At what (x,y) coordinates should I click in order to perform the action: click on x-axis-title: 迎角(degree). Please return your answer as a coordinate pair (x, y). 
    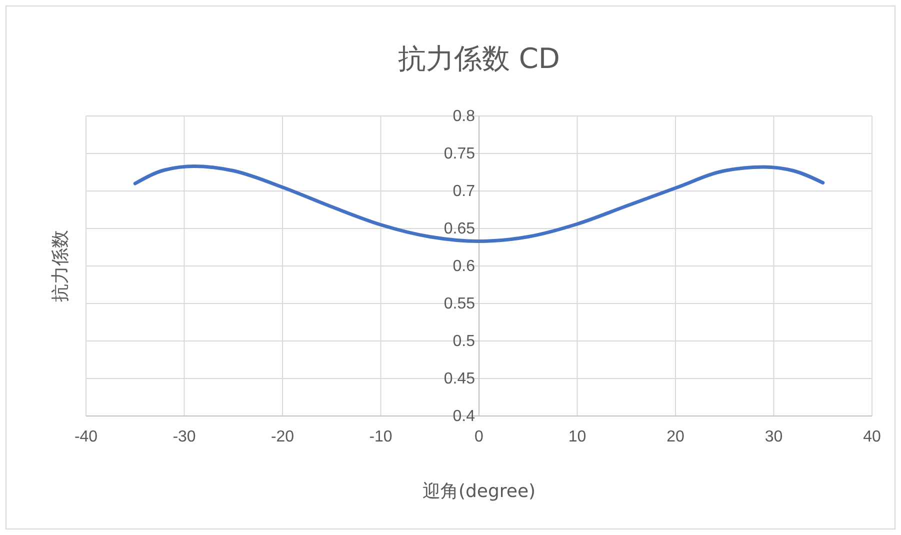
    Looking at the image, I should click on (479, 491).